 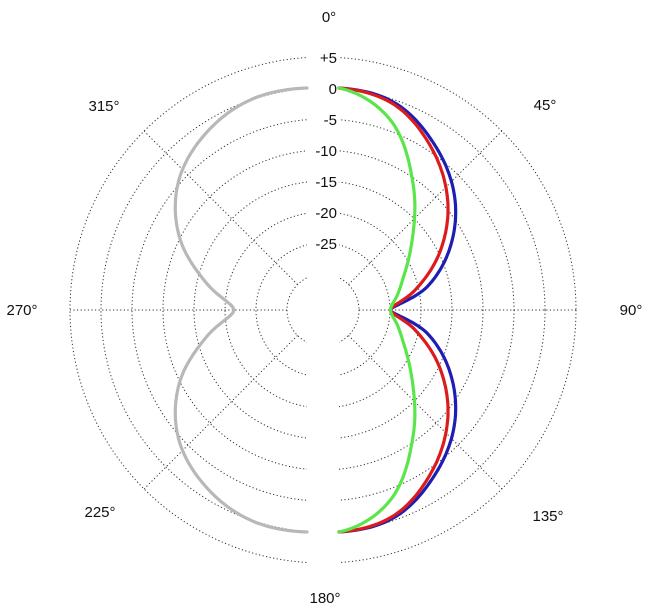 I want to click on angle-label: 270°, so click(x=21, y=310).